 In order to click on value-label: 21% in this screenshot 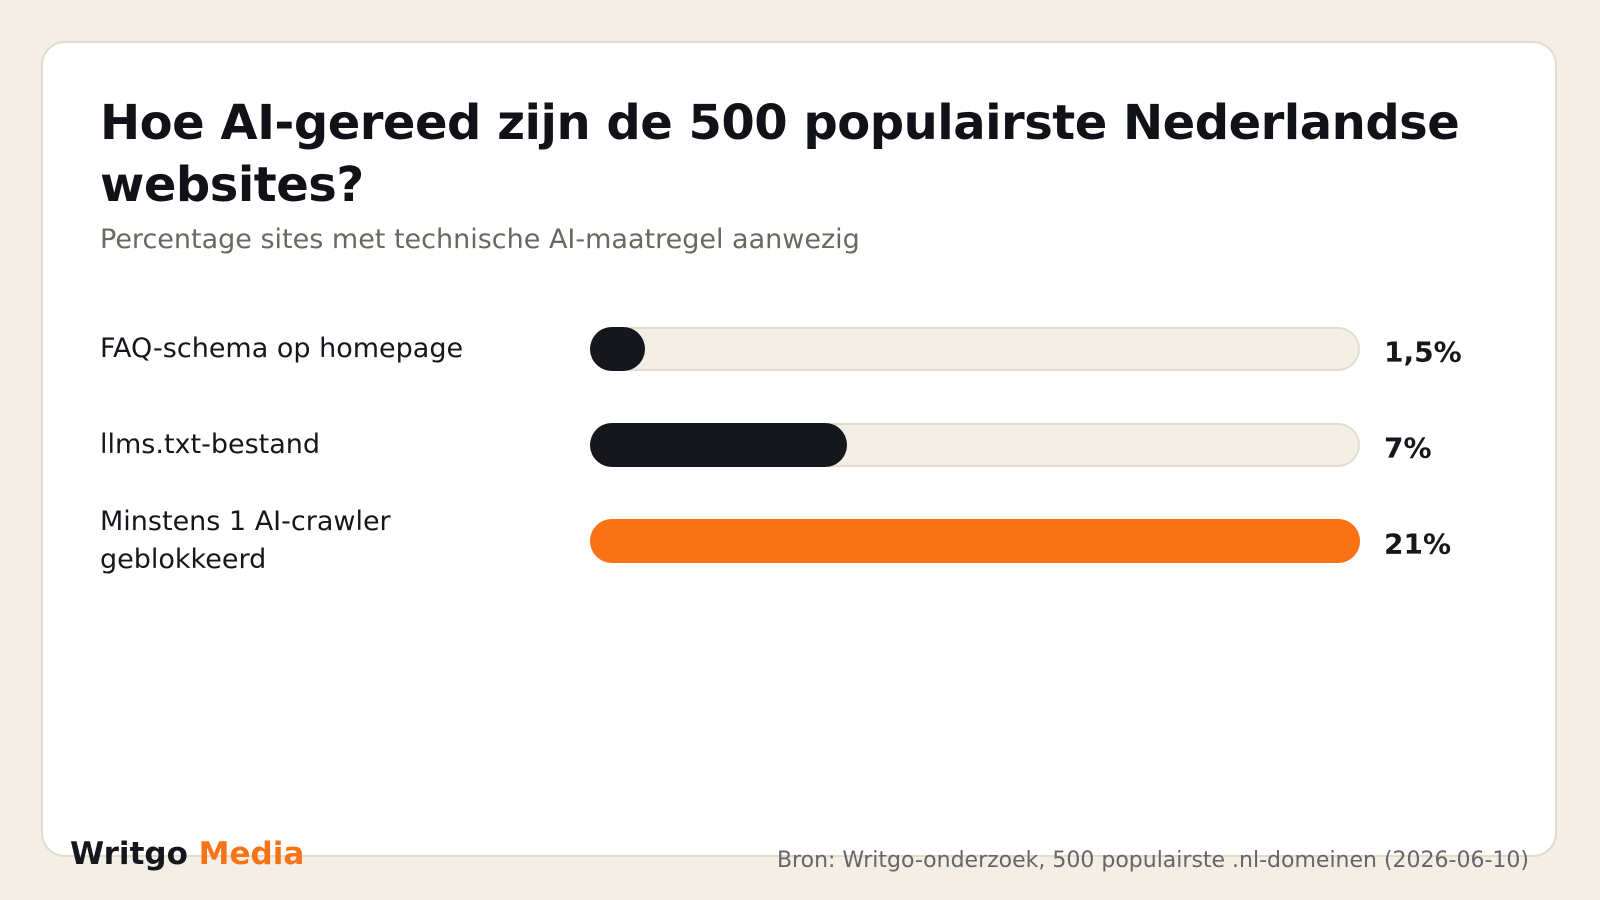, I will do `click(1418, 544)`.